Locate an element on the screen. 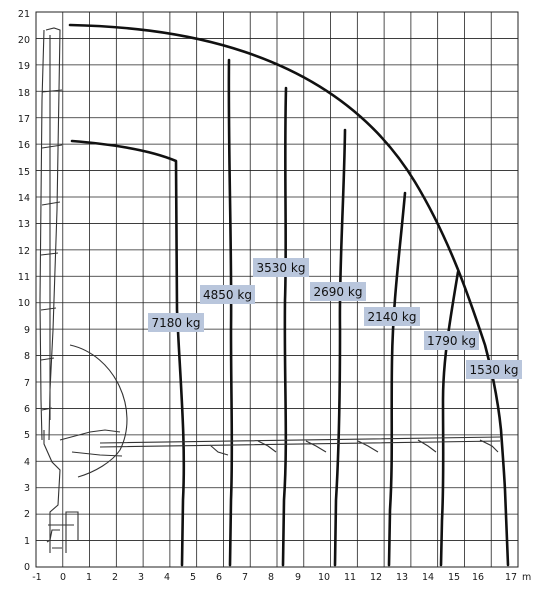 This screenshot has height=589, width=540. x-tick-label: -1 is located at coordinates (36, 577).